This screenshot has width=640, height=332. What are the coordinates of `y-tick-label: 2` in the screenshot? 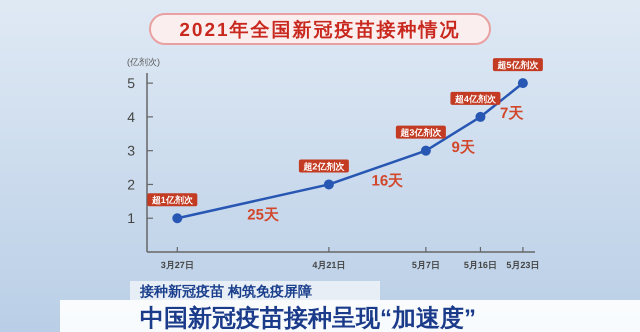 It's located at (131, 184).